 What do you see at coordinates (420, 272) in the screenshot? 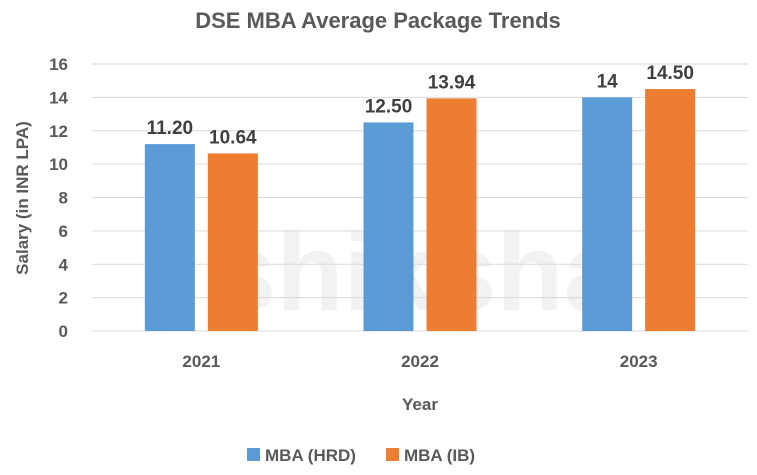
I see `watermark-logo: shiksha` at bounding box center [420, 272].